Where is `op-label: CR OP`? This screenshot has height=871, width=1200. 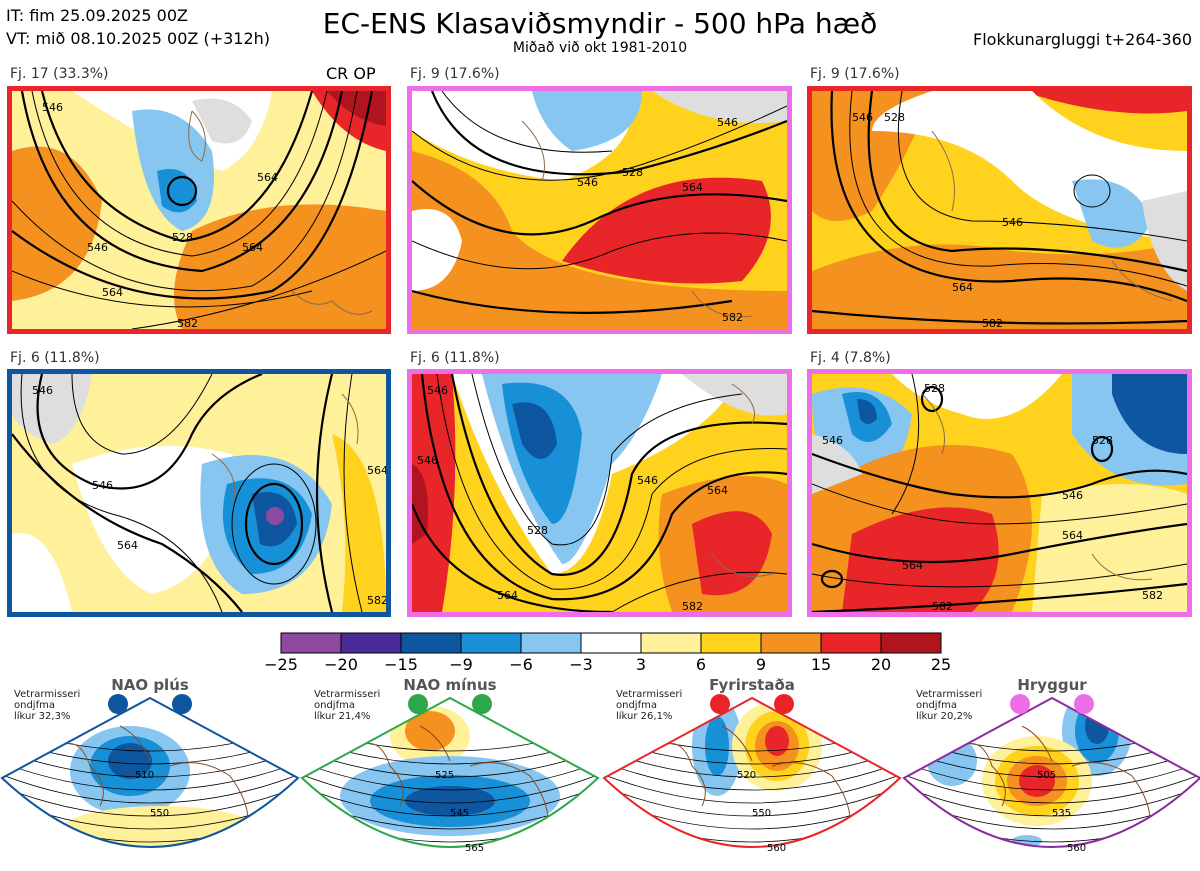 op-label: CR OP is located at coordinates (351, 73).